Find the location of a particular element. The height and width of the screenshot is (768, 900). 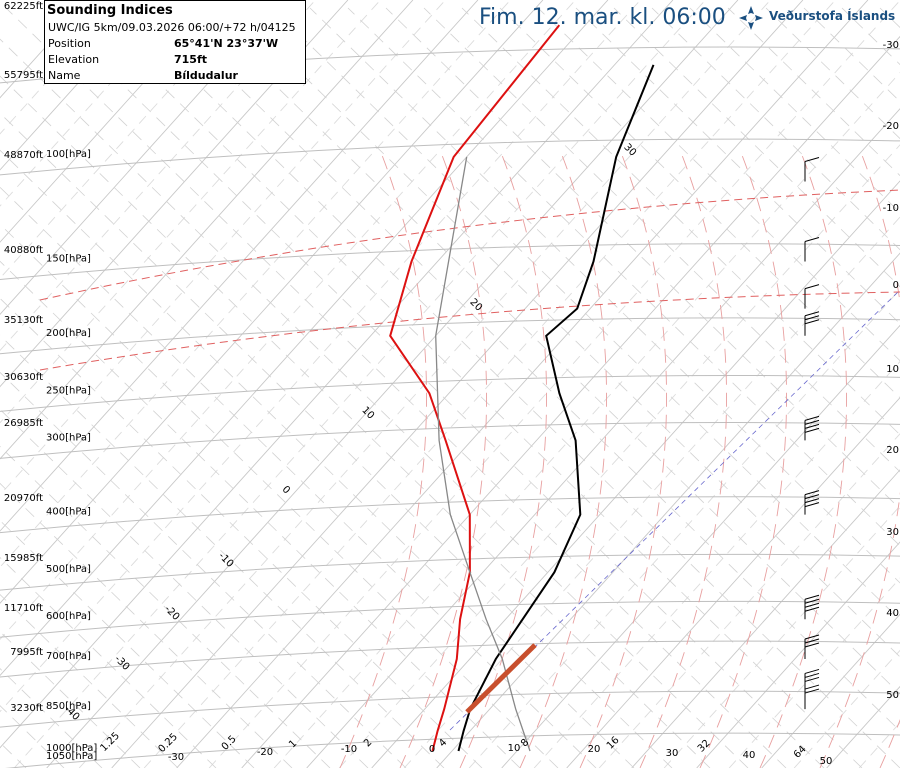

altitude-tick-label: 35130ft is located at coordinates (23, 320).